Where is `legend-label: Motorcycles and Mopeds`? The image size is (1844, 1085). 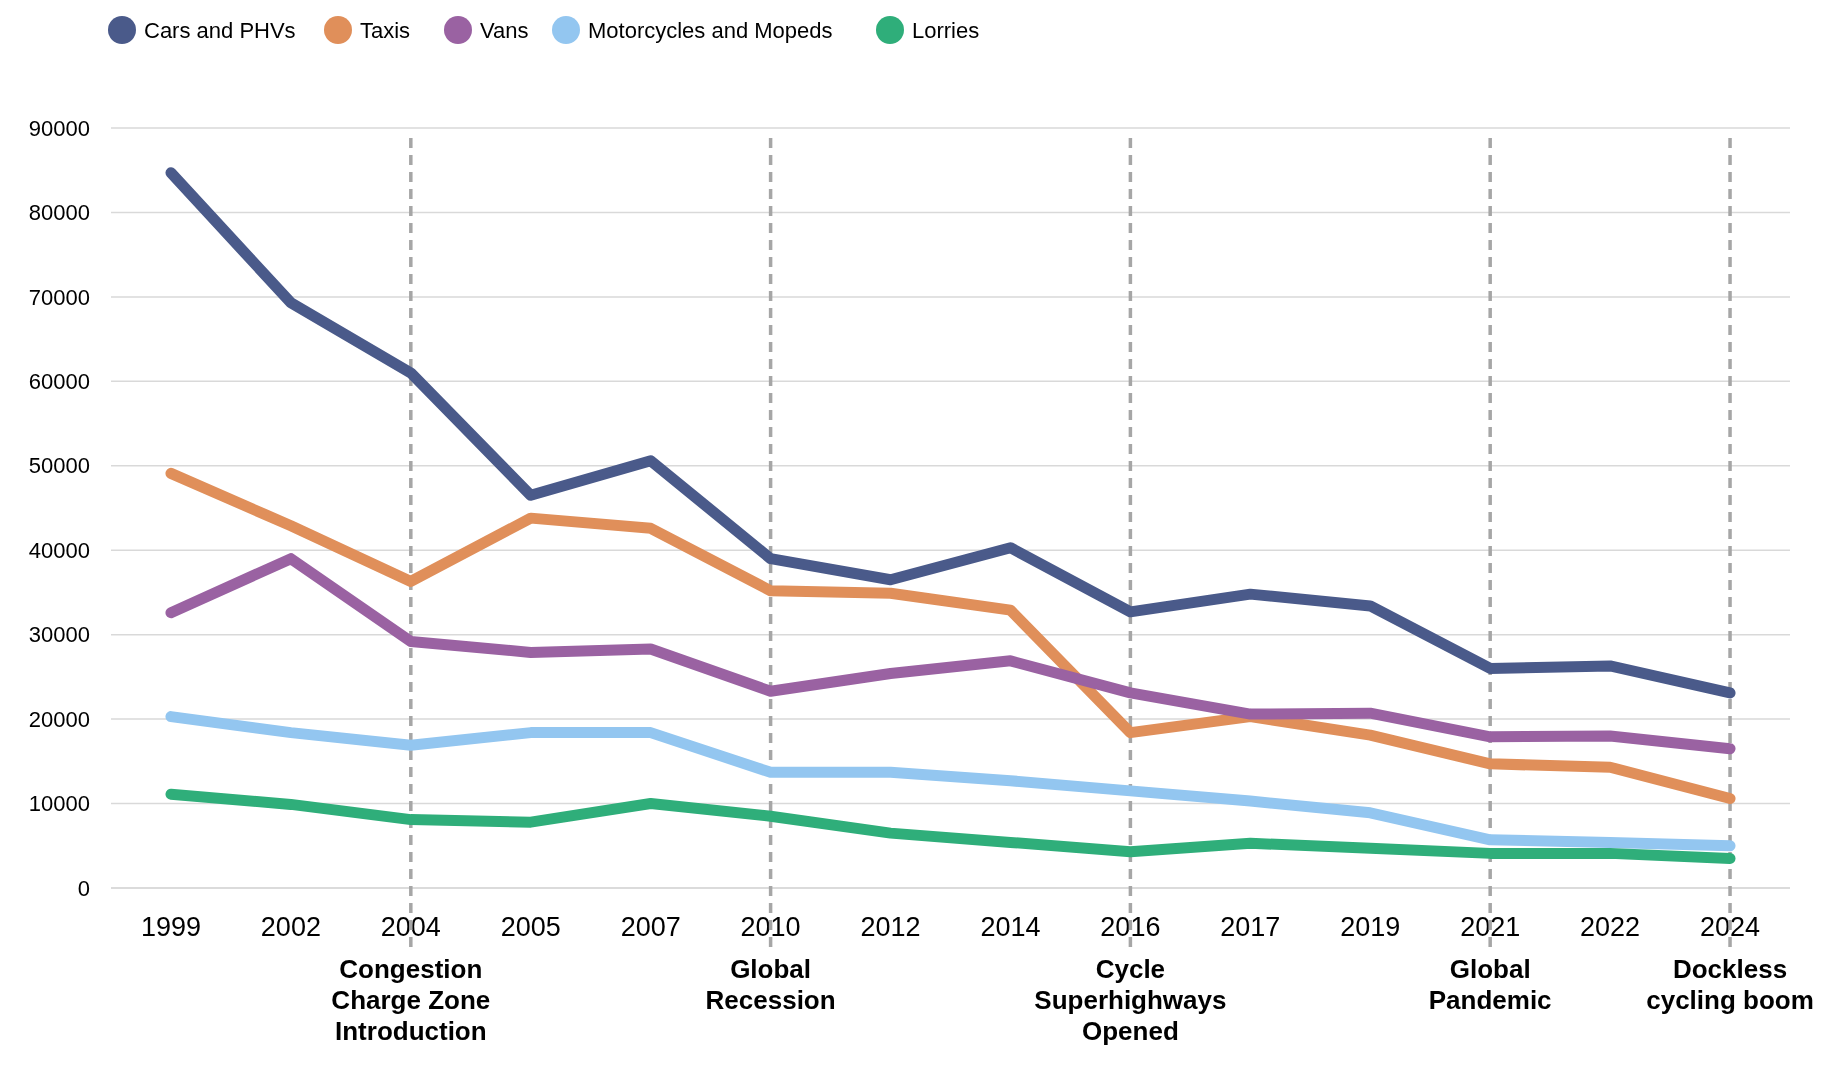 legend-label: Motorcycles and Mopeds is located at coordinates (710, 30).